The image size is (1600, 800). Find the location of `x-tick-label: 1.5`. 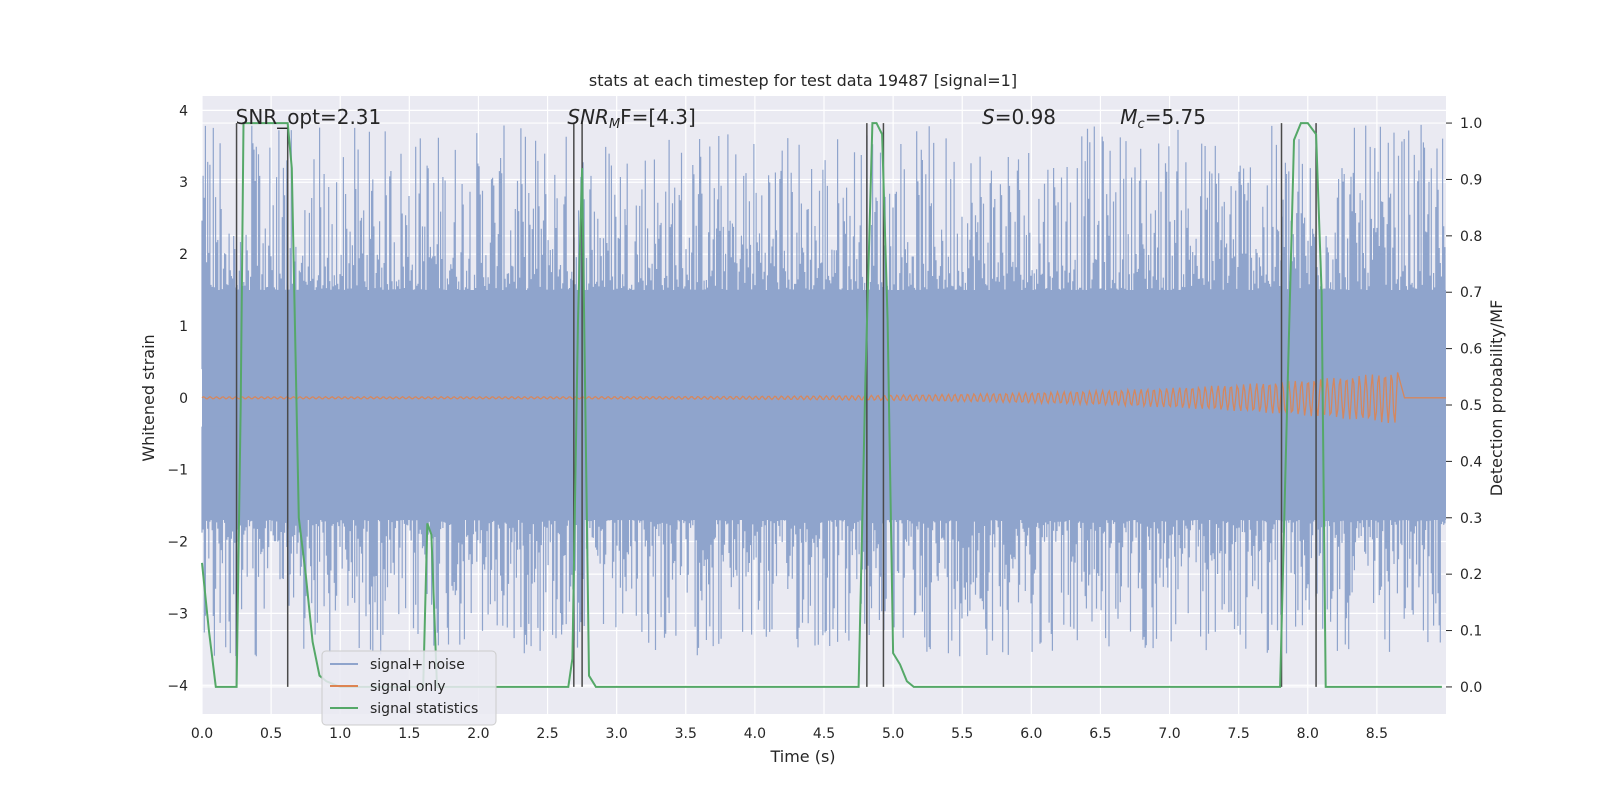

x-tick-label: 1.5 is located at coordinates (409, 734).